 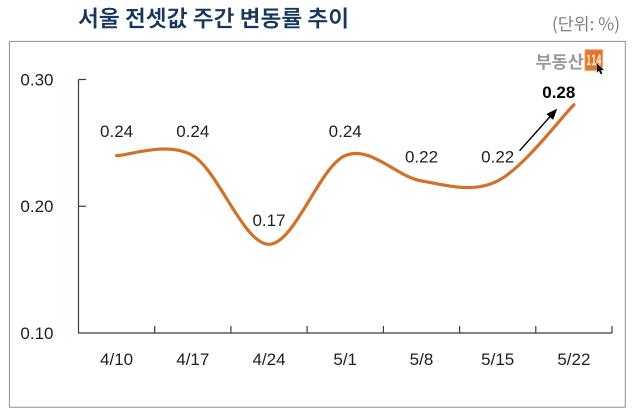 What do you see at coordinates (268, 359) in the screenshot?
I see `svg-text: 4/24` at bounding box center [268, 359].